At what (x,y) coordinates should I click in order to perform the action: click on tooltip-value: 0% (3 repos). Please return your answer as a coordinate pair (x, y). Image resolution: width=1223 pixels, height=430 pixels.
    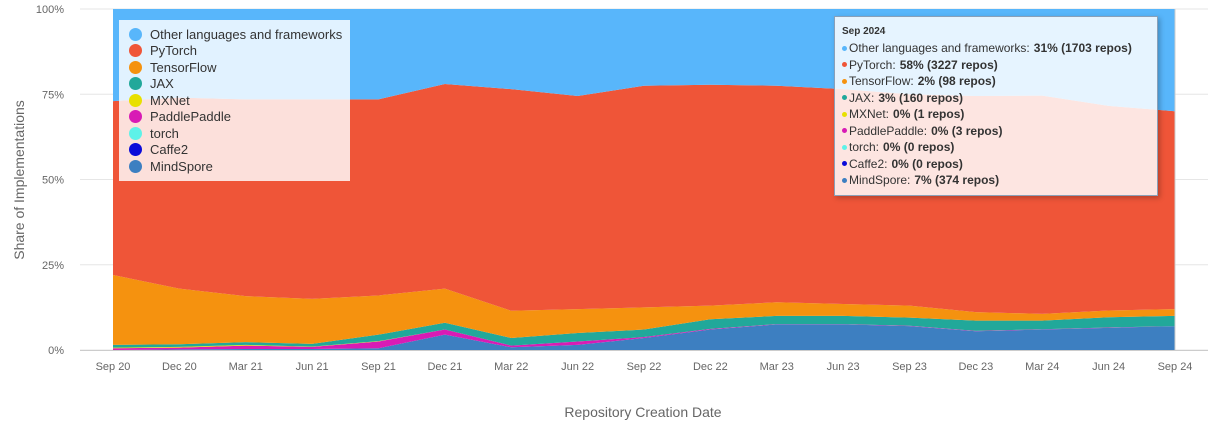
    Looking at the image, I should click on (967, 130).